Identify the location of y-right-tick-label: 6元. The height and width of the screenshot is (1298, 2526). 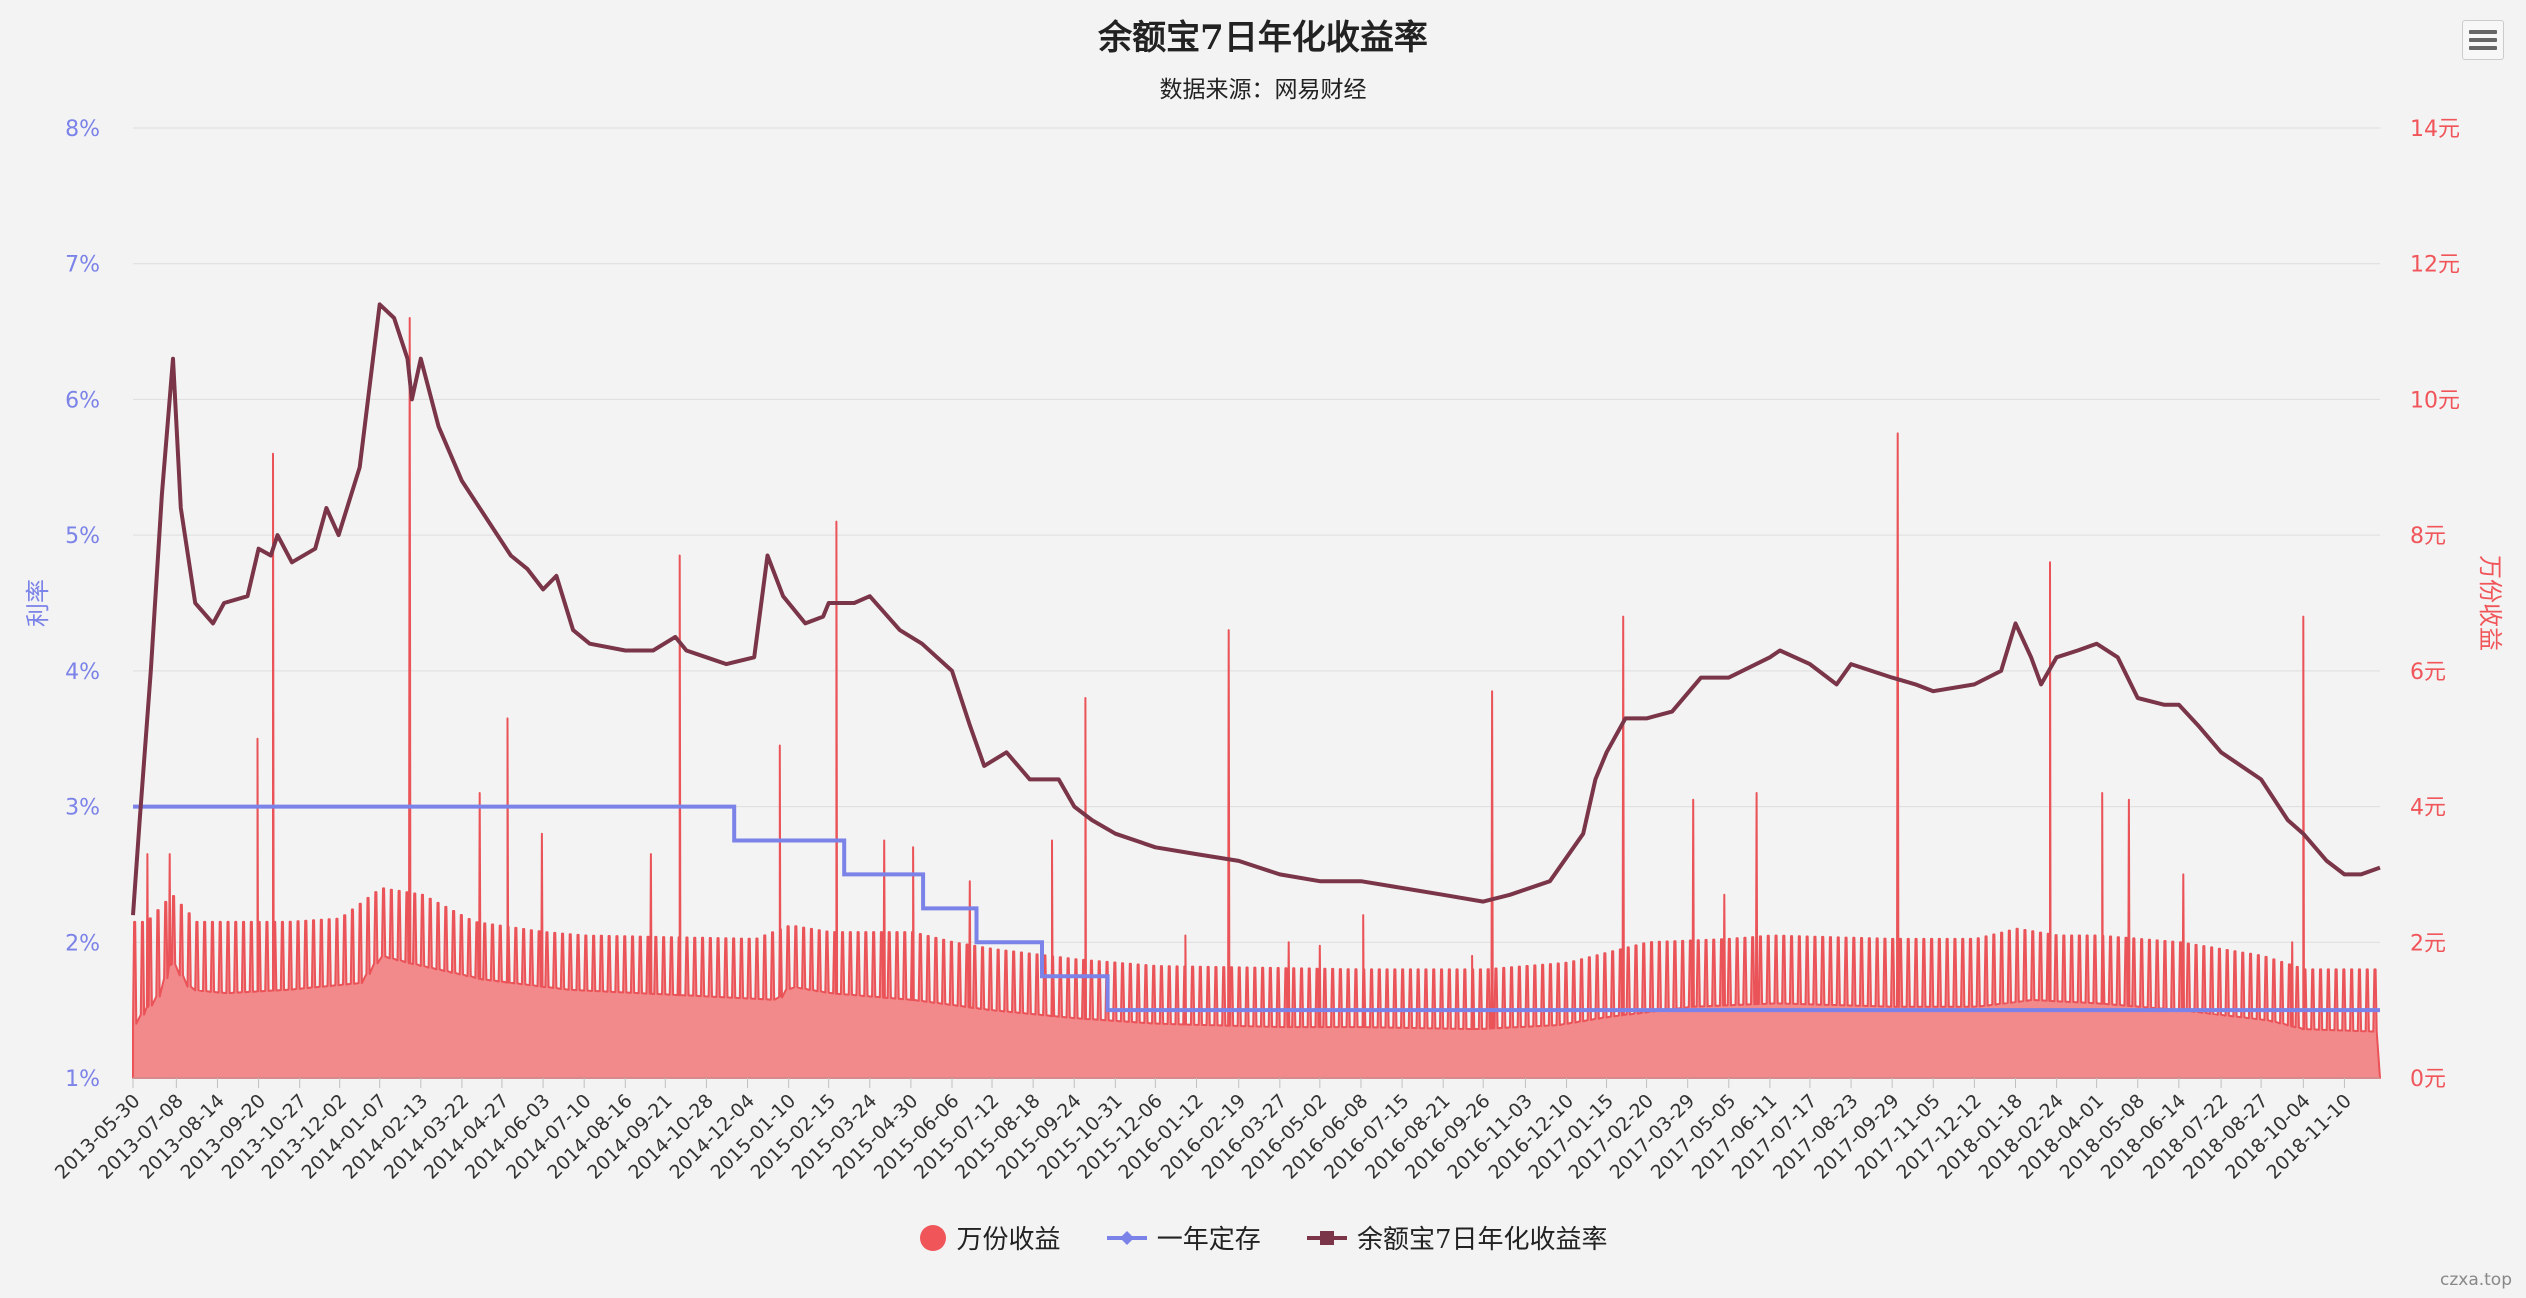
(2428, 672).